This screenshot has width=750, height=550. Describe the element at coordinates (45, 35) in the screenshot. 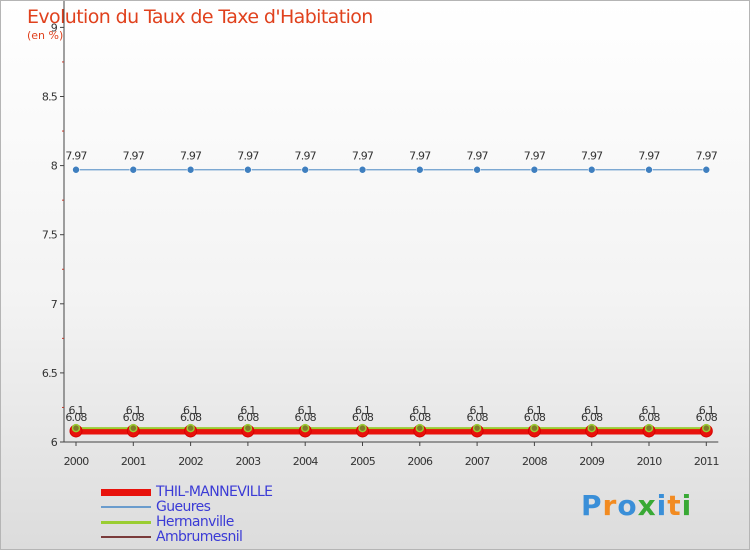

I see `chart-subtitle: (en %)` at that location.